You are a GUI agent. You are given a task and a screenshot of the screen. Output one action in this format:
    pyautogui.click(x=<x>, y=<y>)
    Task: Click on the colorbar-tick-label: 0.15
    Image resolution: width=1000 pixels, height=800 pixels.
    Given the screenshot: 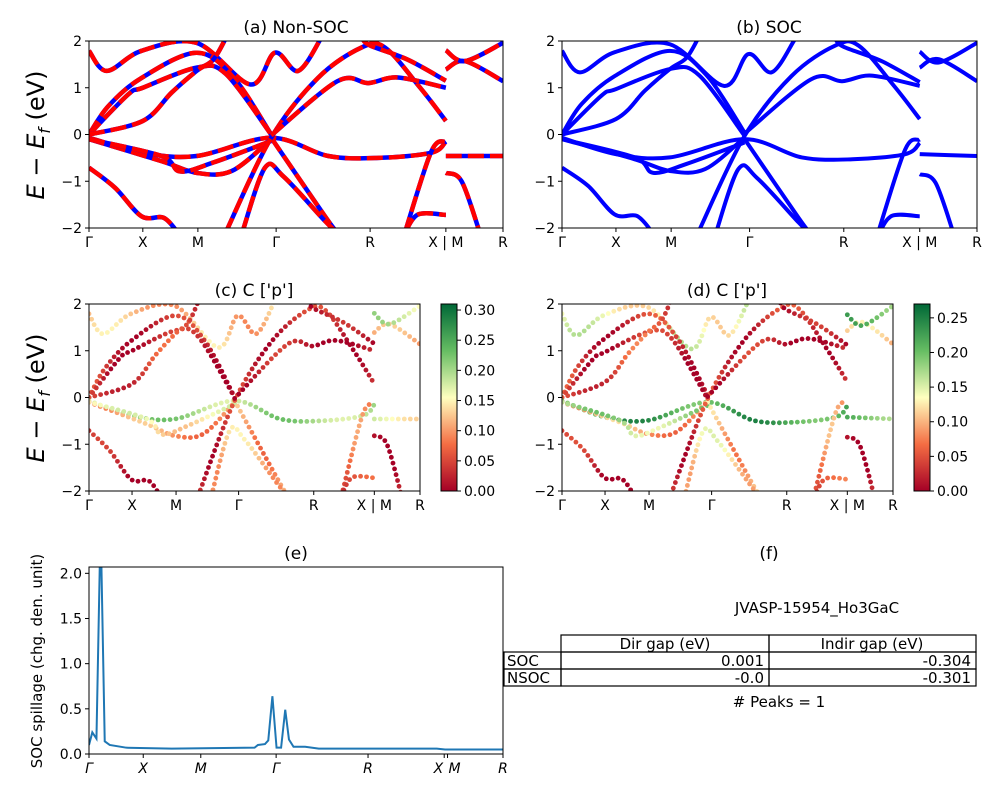 What is the action you would take?
    pyautogui.click(x=479, y=402)
    